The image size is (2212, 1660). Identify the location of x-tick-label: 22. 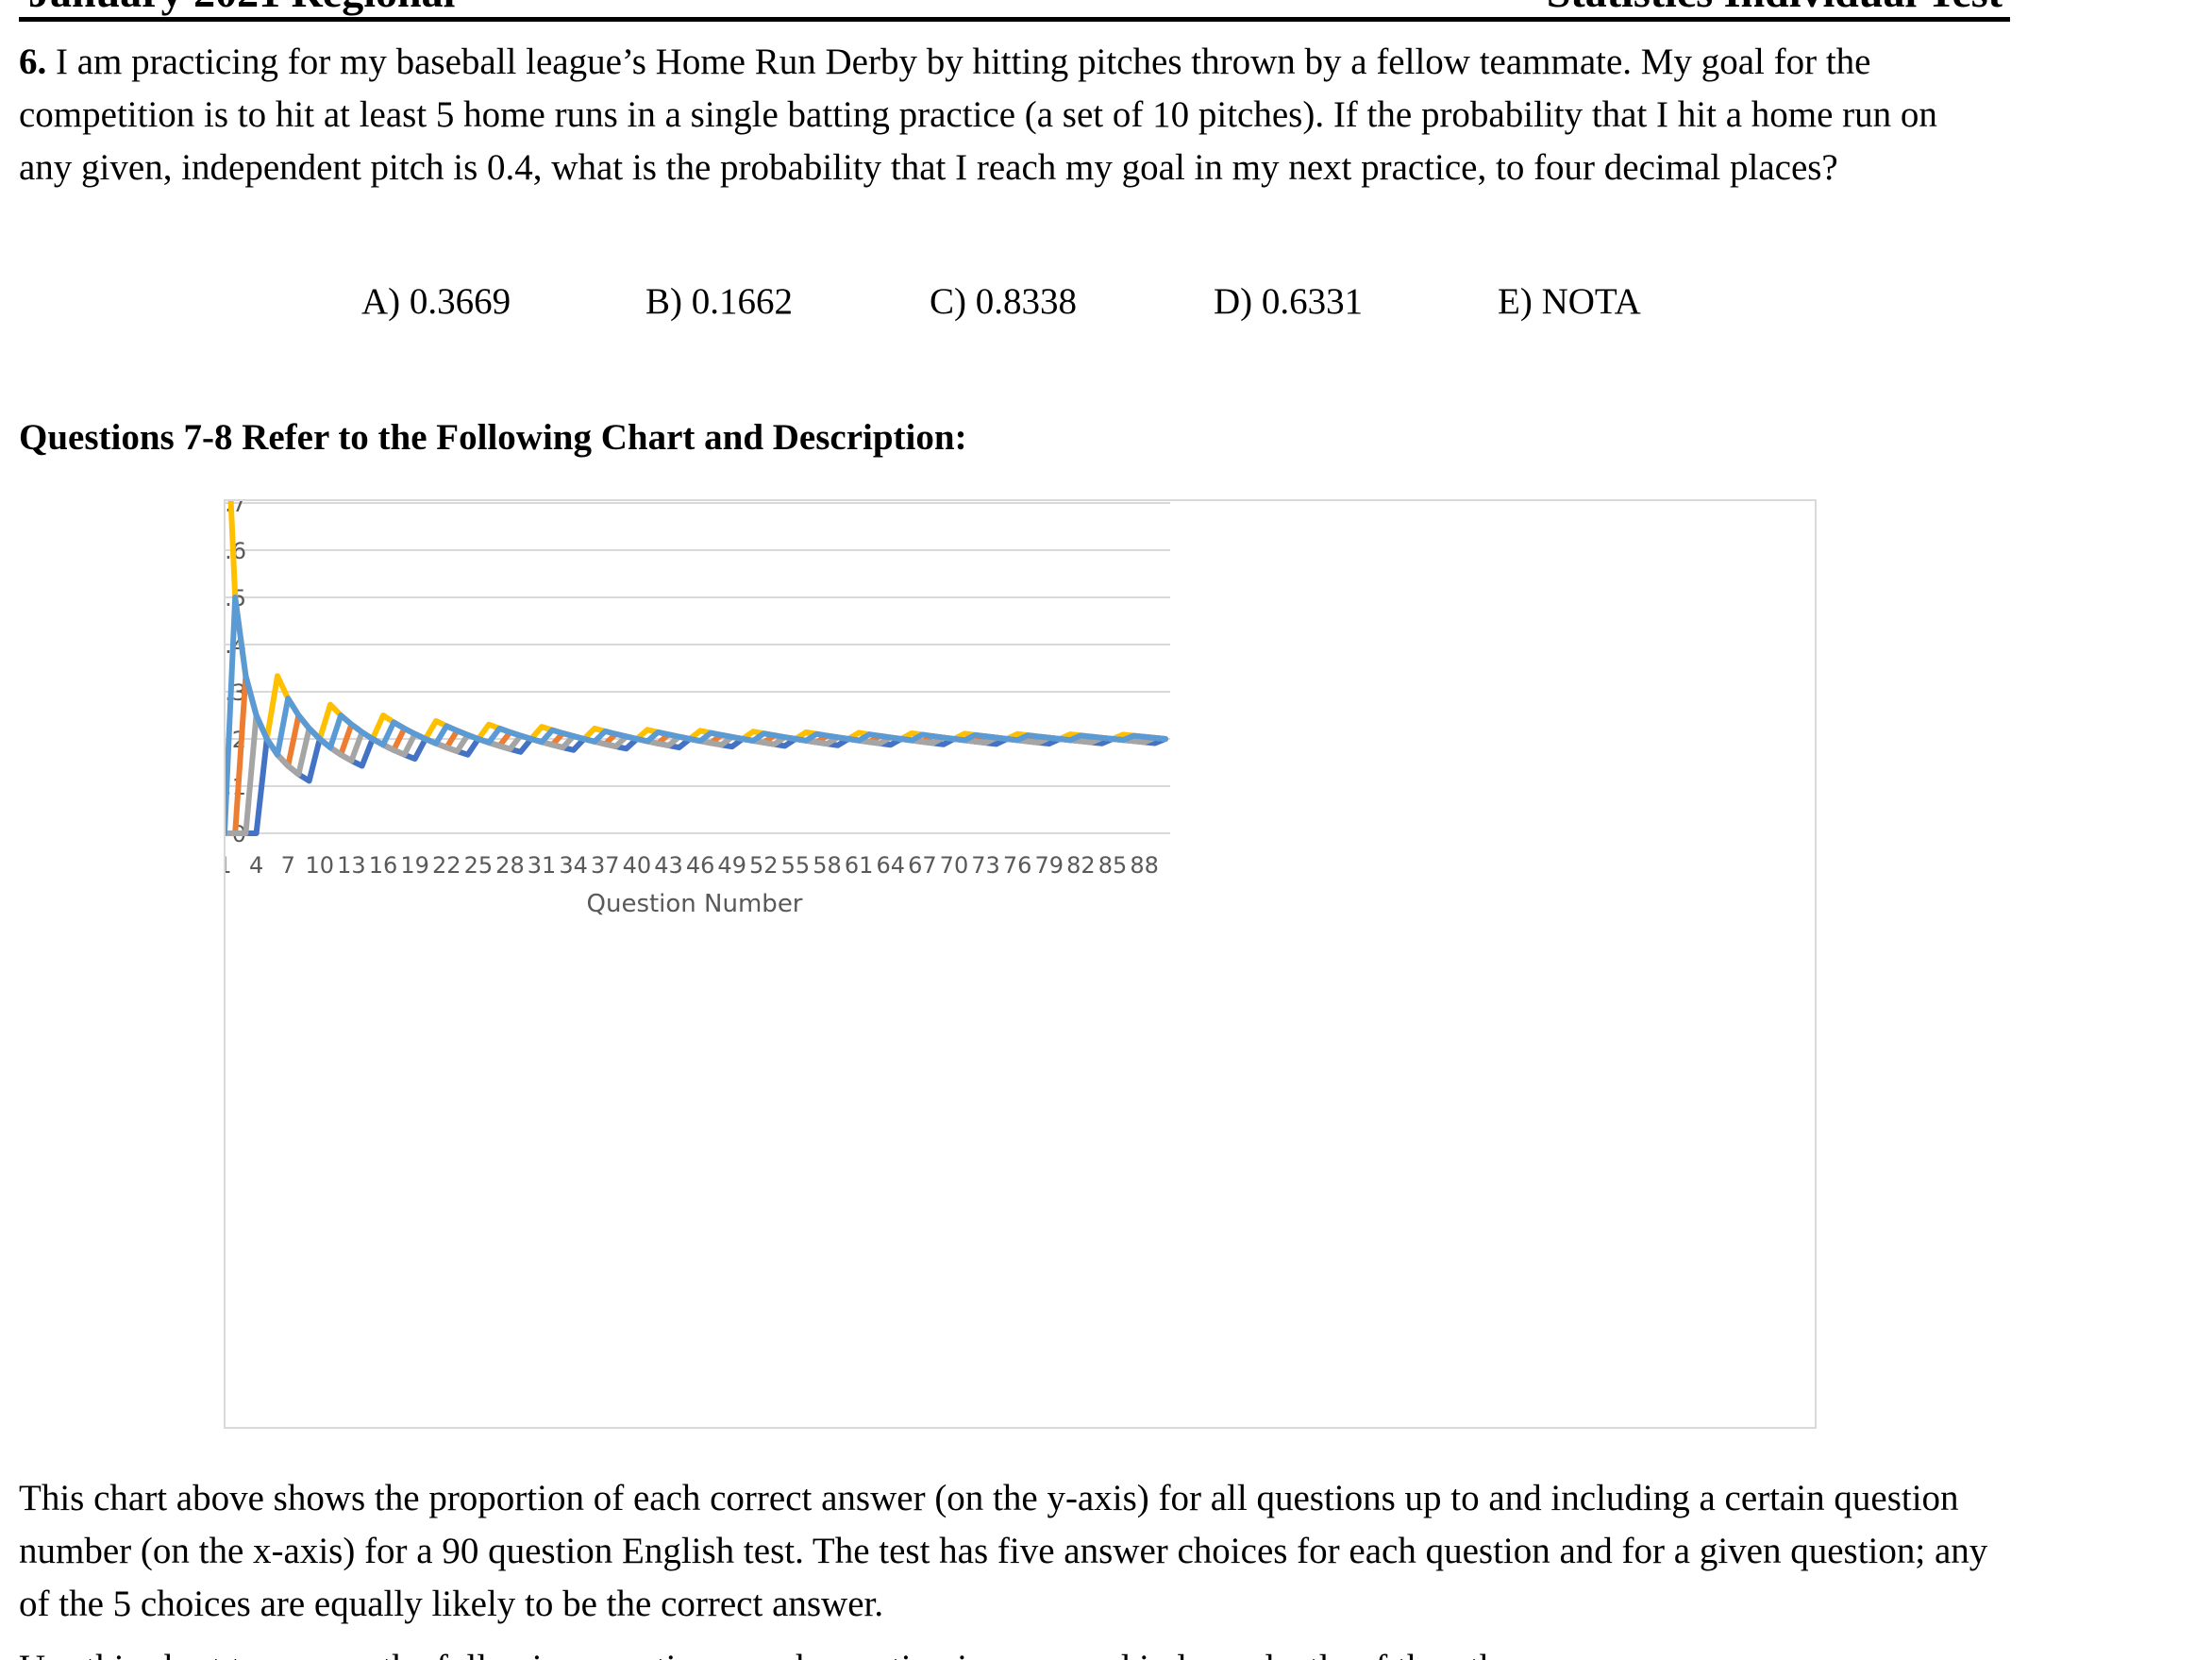
(447, 865).